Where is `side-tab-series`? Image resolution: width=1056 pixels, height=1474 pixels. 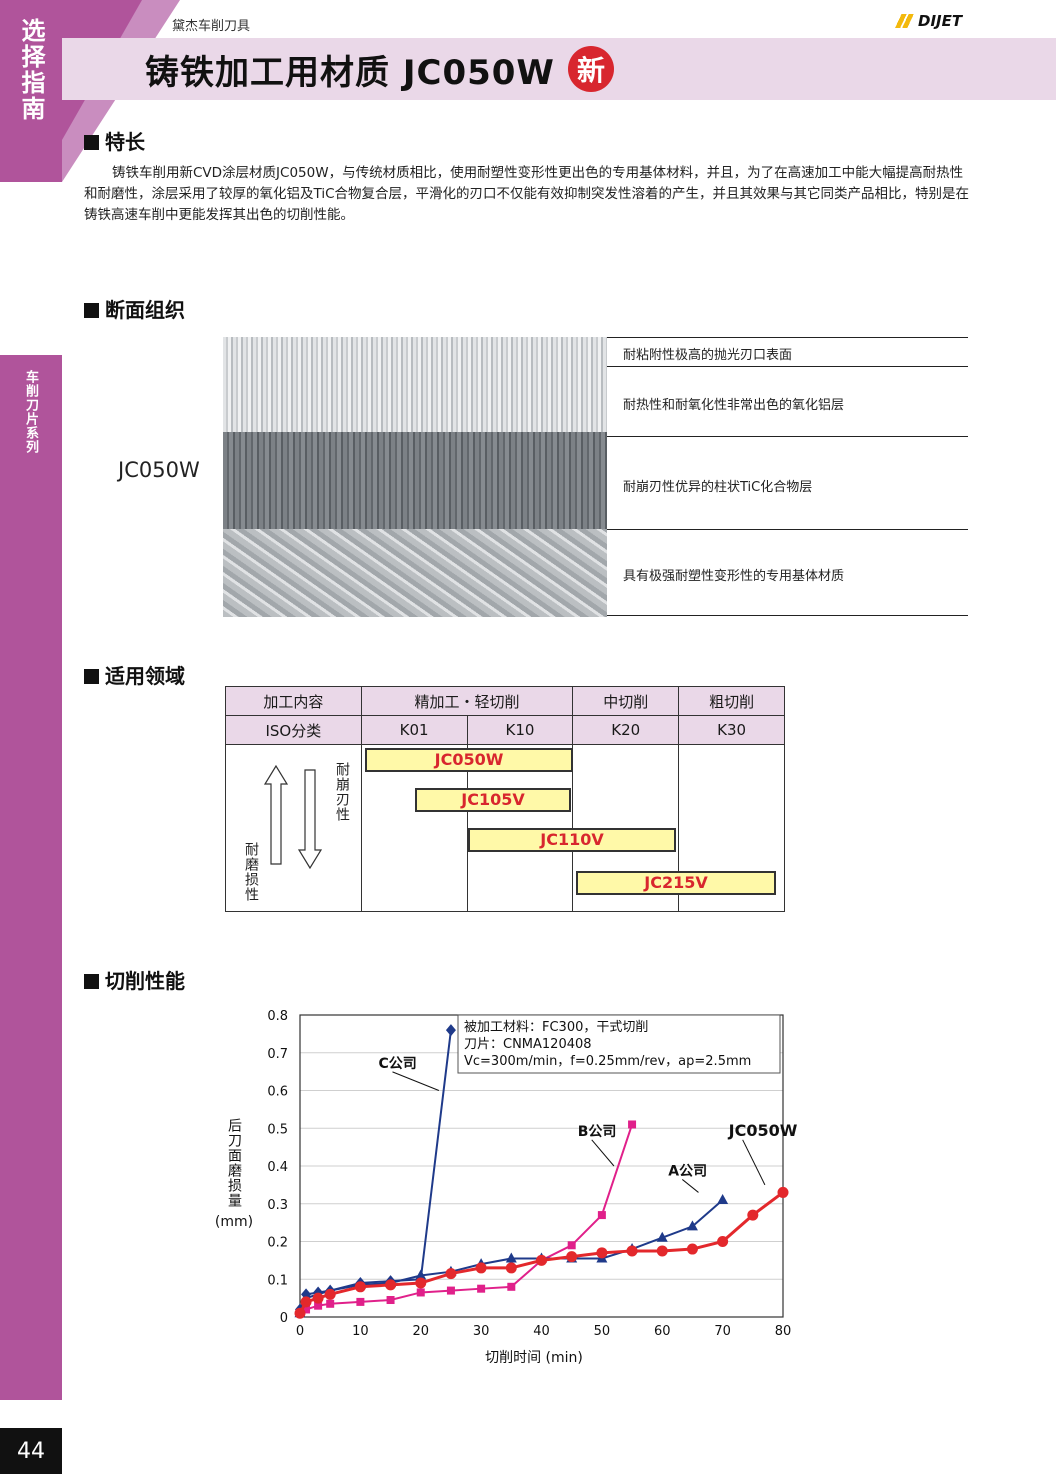
side-tab-series is located at coordinates (31, 877).